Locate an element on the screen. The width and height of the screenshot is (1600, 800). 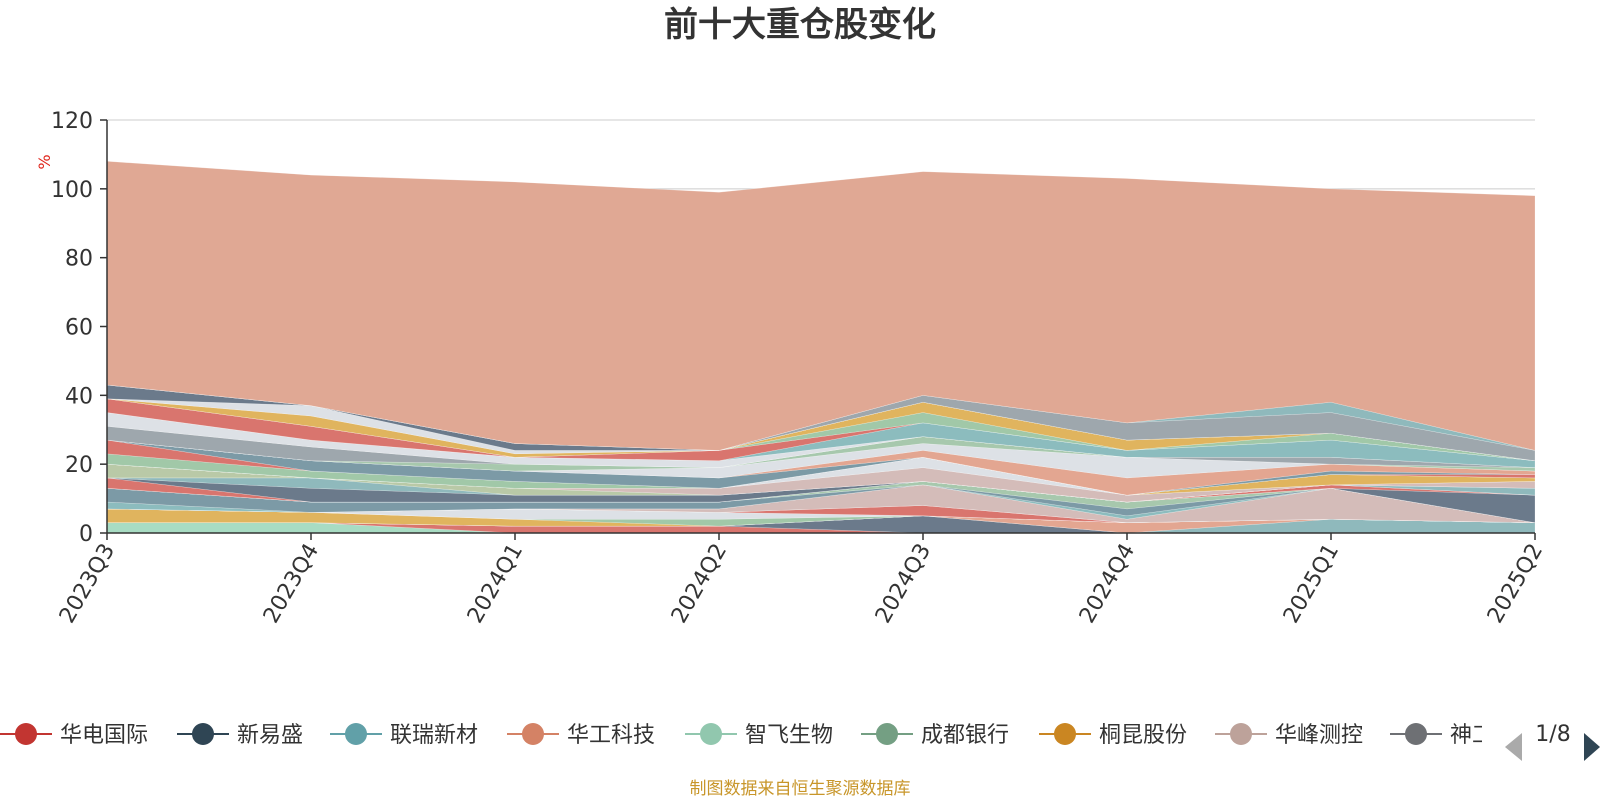
legend-next-page-icon is located at coordinates (1592, 747).